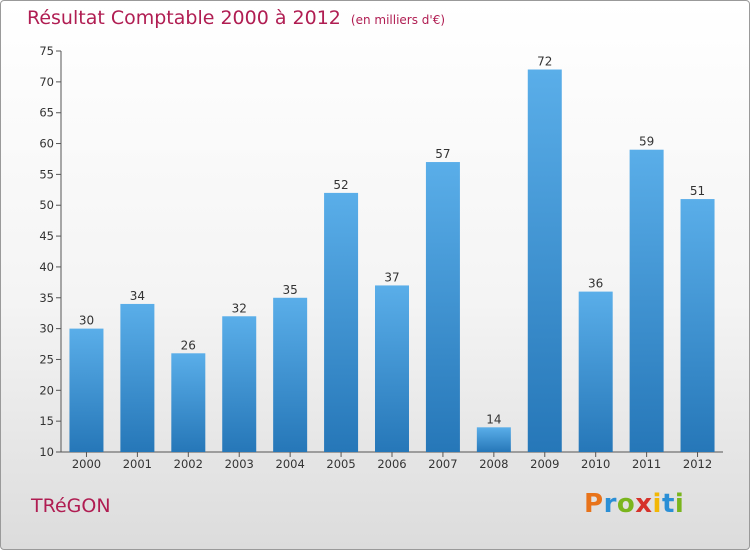  What do you see at coordinates (290, 374) in the screenshot?
I see `bar-2004` at bounding box center [290, 374].